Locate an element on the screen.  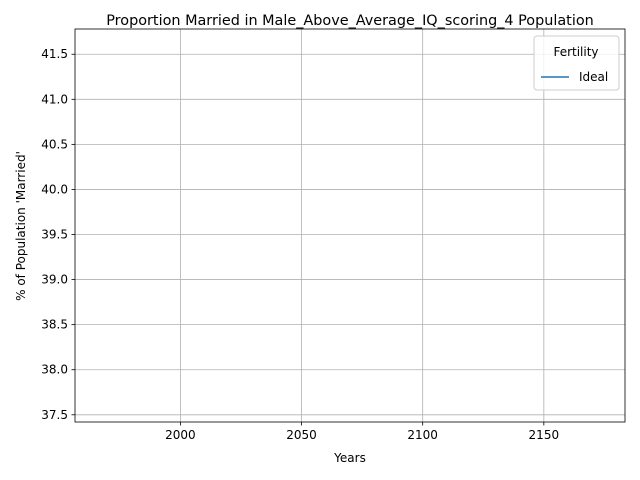
y-tick-label: 39.0 is located at coordinates (54, 280).